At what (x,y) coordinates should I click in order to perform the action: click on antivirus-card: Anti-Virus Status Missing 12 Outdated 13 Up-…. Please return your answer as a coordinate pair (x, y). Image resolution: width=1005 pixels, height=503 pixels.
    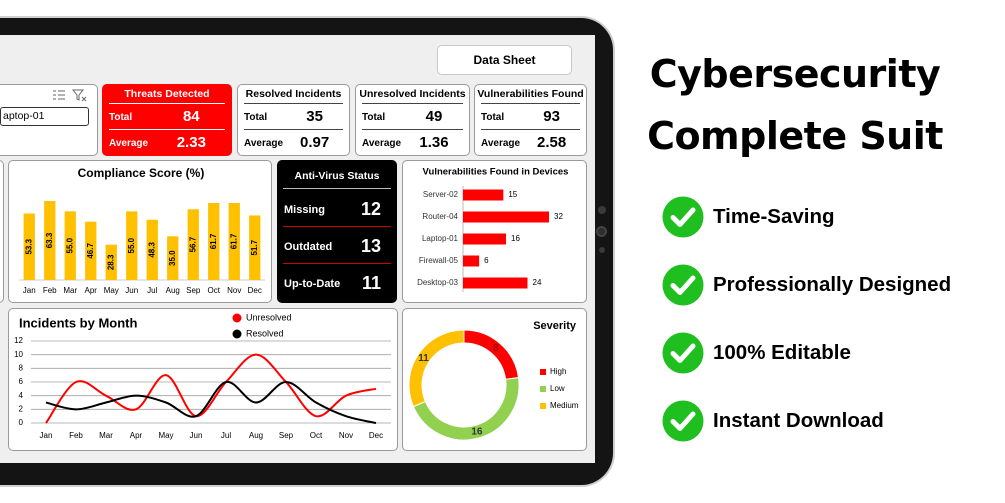
    Looking at the image, I should click on (337, 231).